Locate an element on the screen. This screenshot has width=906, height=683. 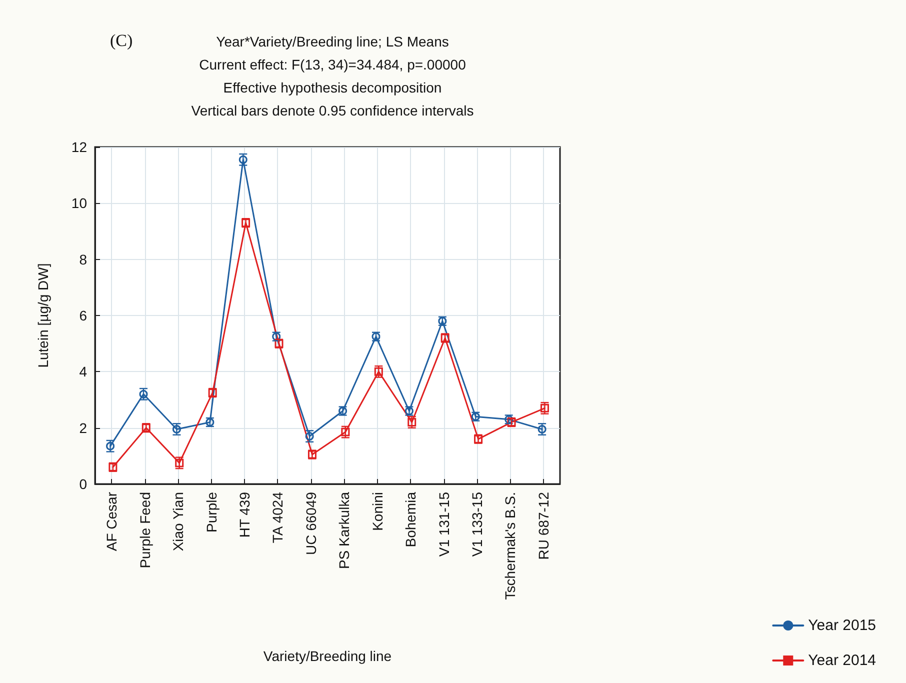
y-tick-label: 6 is located at coordinates (83, 316).